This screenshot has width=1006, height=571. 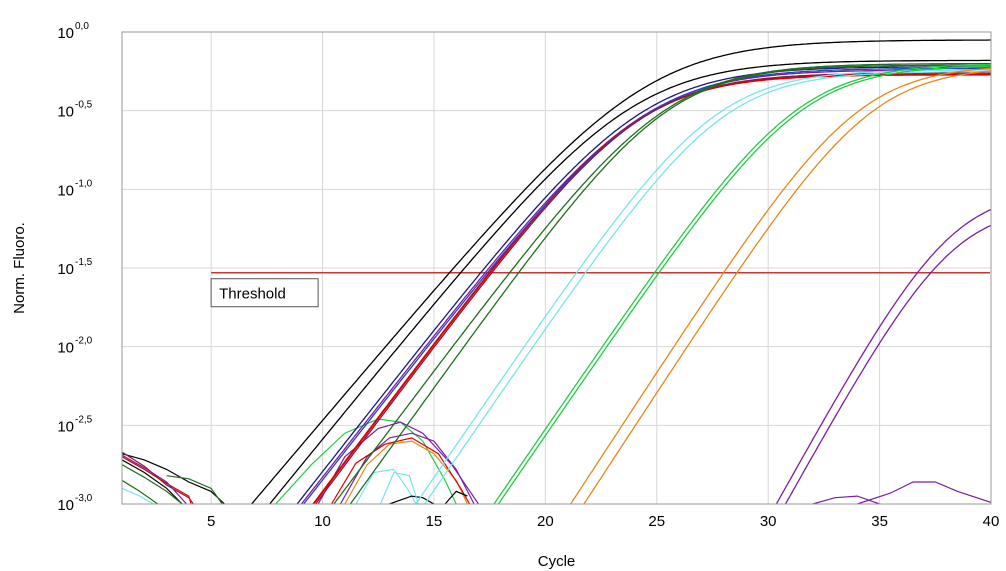 I want to click on y-tick-exponent: -1,5, so click(x=84, y=262).